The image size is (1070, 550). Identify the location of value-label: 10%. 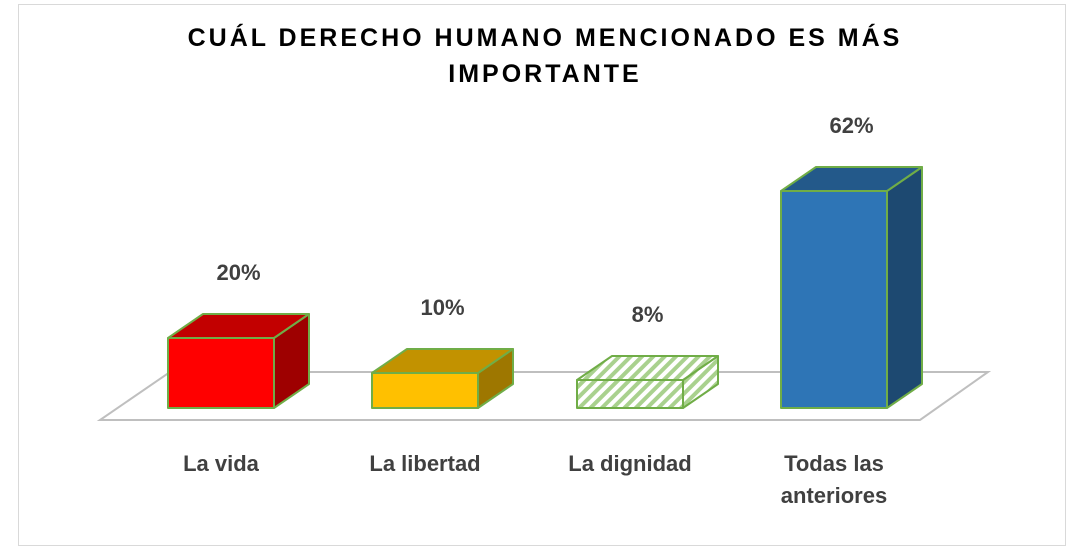
(442, 307).